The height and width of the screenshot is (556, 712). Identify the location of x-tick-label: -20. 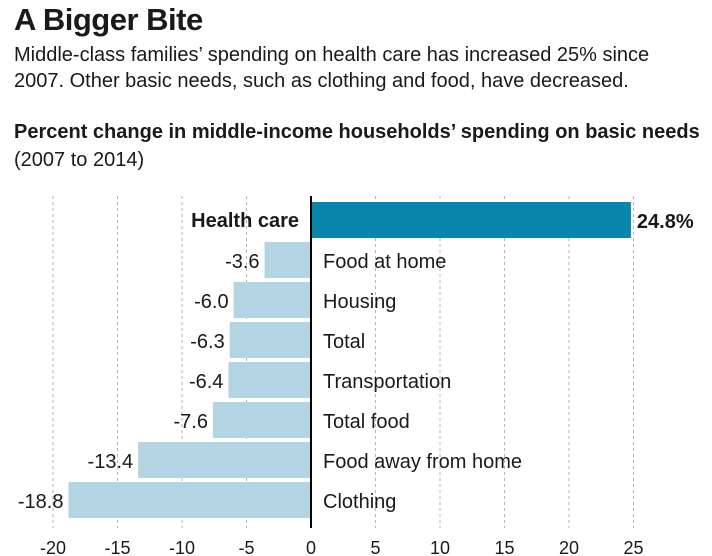
(53, 547).